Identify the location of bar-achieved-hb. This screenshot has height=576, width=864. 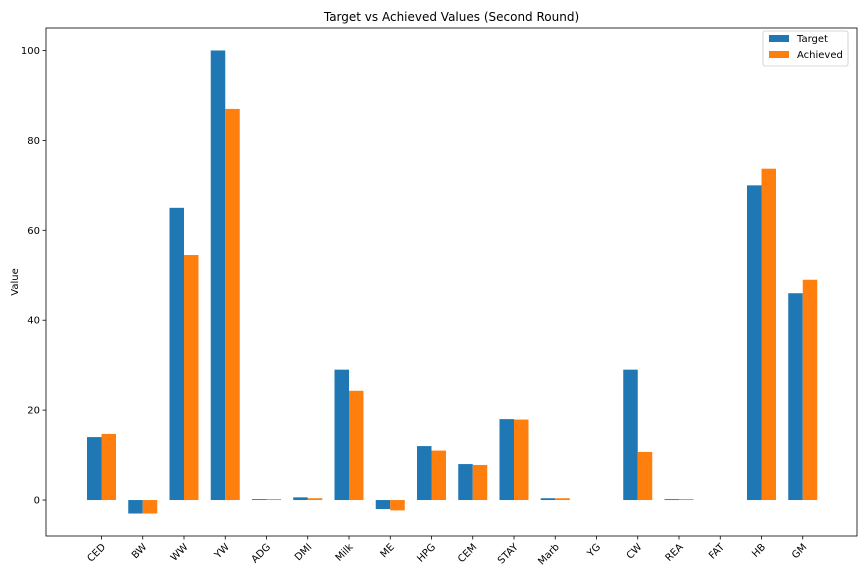
(768, 334).